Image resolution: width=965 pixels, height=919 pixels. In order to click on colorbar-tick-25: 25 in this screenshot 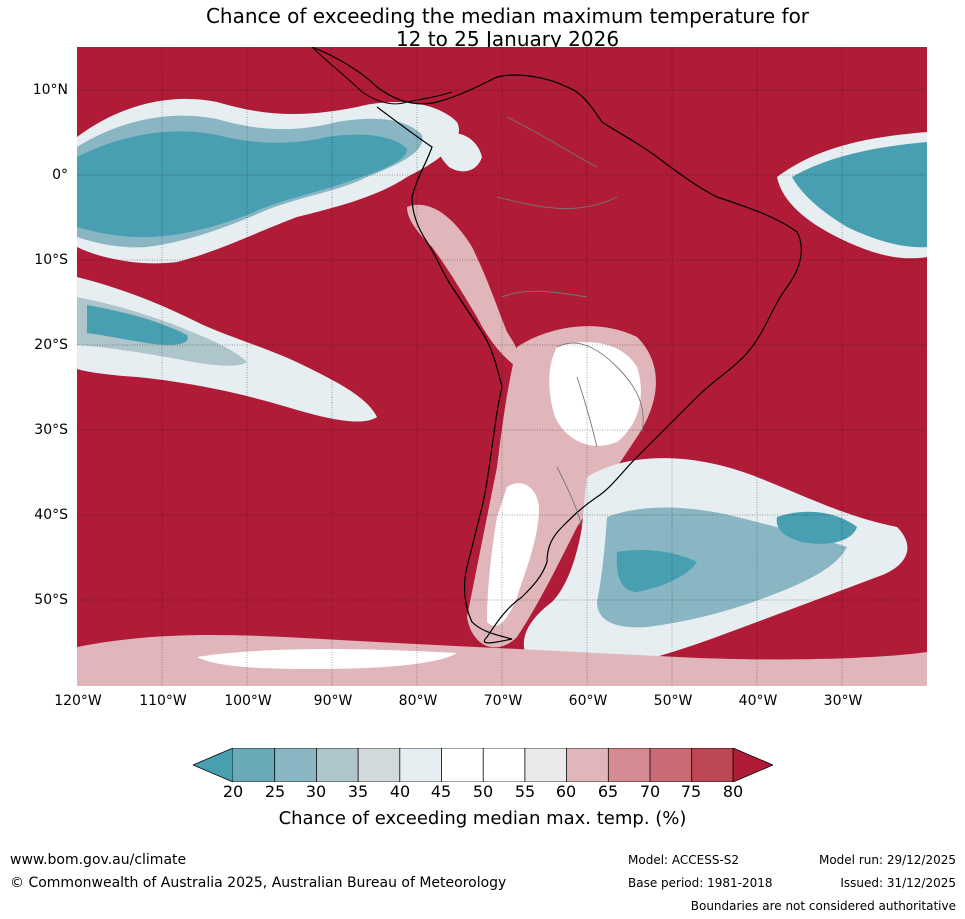, I will do `click(275, 791)`.